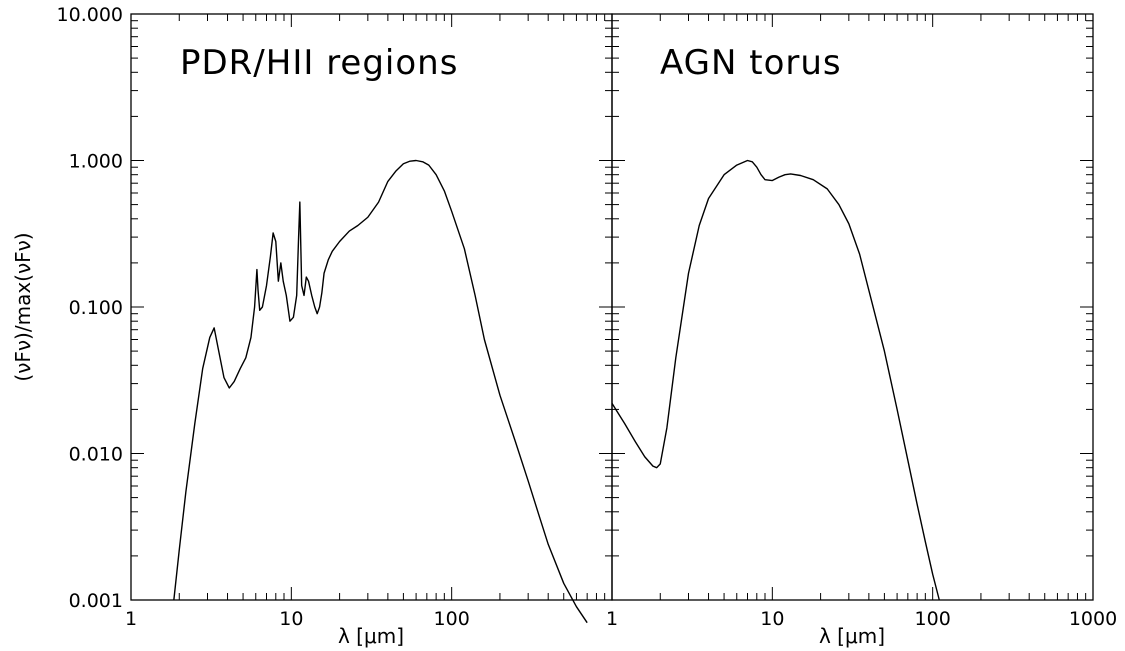  Describe the element at coordinates (1093, 619) in the screenshot. I see `x-tick-label: 1000` at that location.